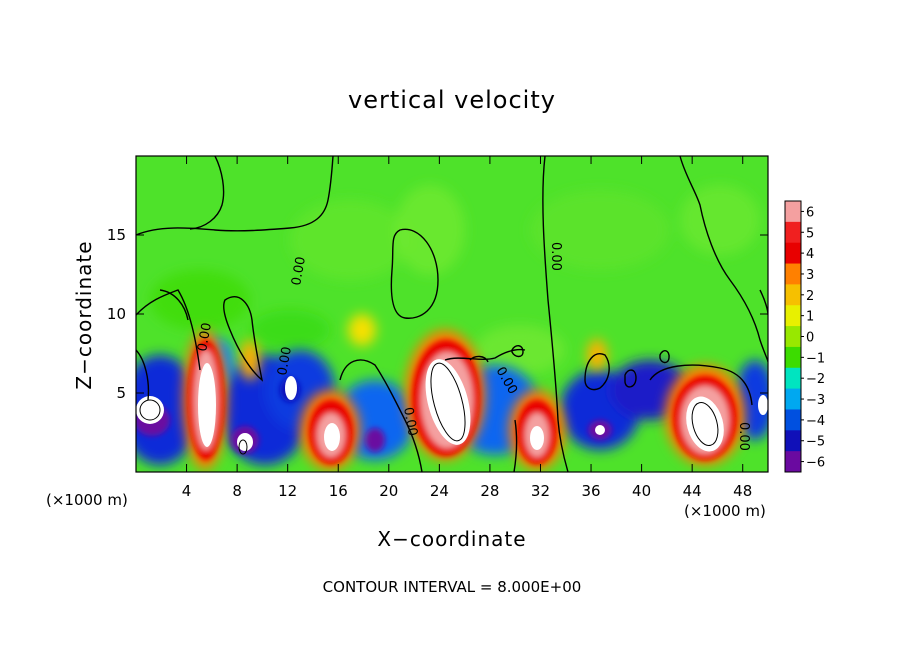 The width and height of the screenshot is (904, 654). What do you see at coordinates (742, 491) in the screenshot?
I see `x-tick-label: 48` at bounding box center [742, 491].